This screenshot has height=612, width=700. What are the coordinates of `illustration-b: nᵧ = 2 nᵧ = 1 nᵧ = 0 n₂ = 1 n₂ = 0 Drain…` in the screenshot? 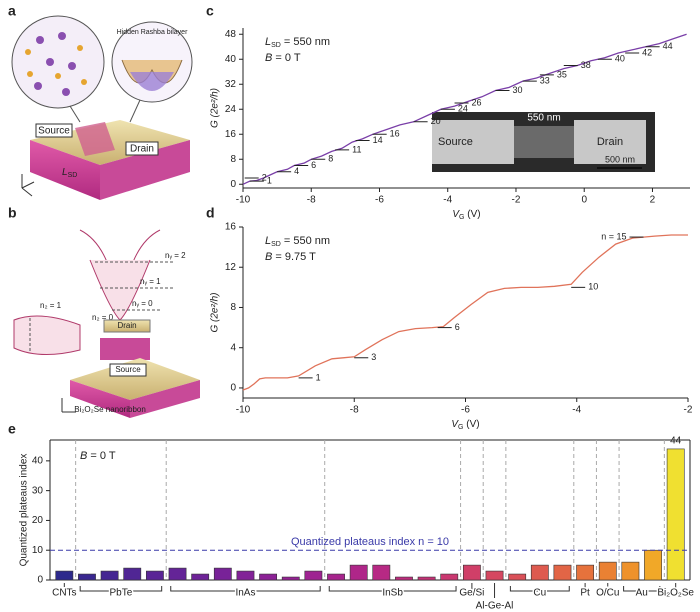 It's located at (106, 323).